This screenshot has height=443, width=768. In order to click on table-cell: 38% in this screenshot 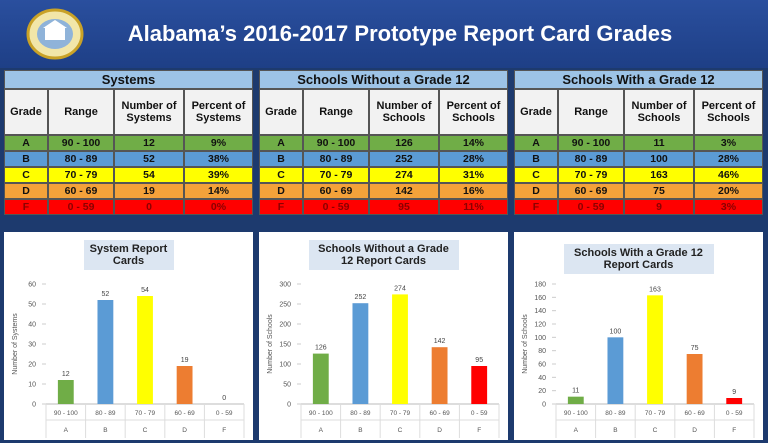, I will do `click(218, 159)`.